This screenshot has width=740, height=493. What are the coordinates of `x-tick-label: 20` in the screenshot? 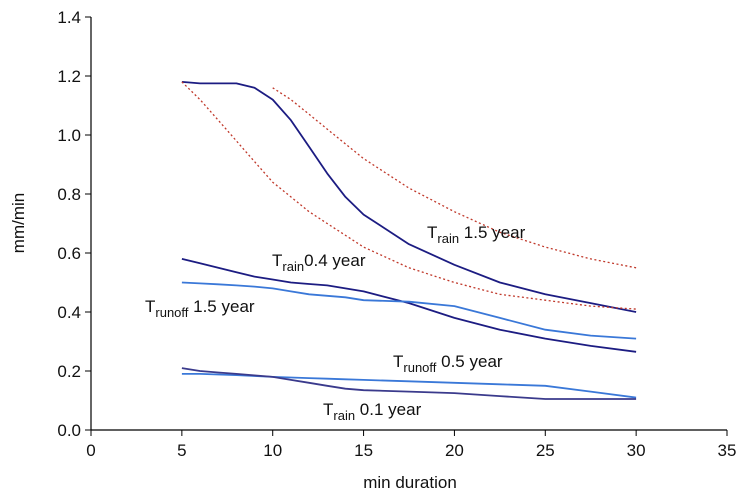 It's located at (454, 450).